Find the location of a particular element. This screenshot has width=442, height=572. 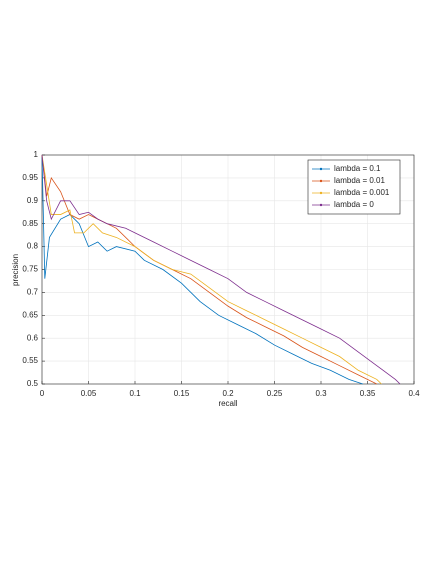

x-tick-label: 0.3 is located at coordinates (321, 393).